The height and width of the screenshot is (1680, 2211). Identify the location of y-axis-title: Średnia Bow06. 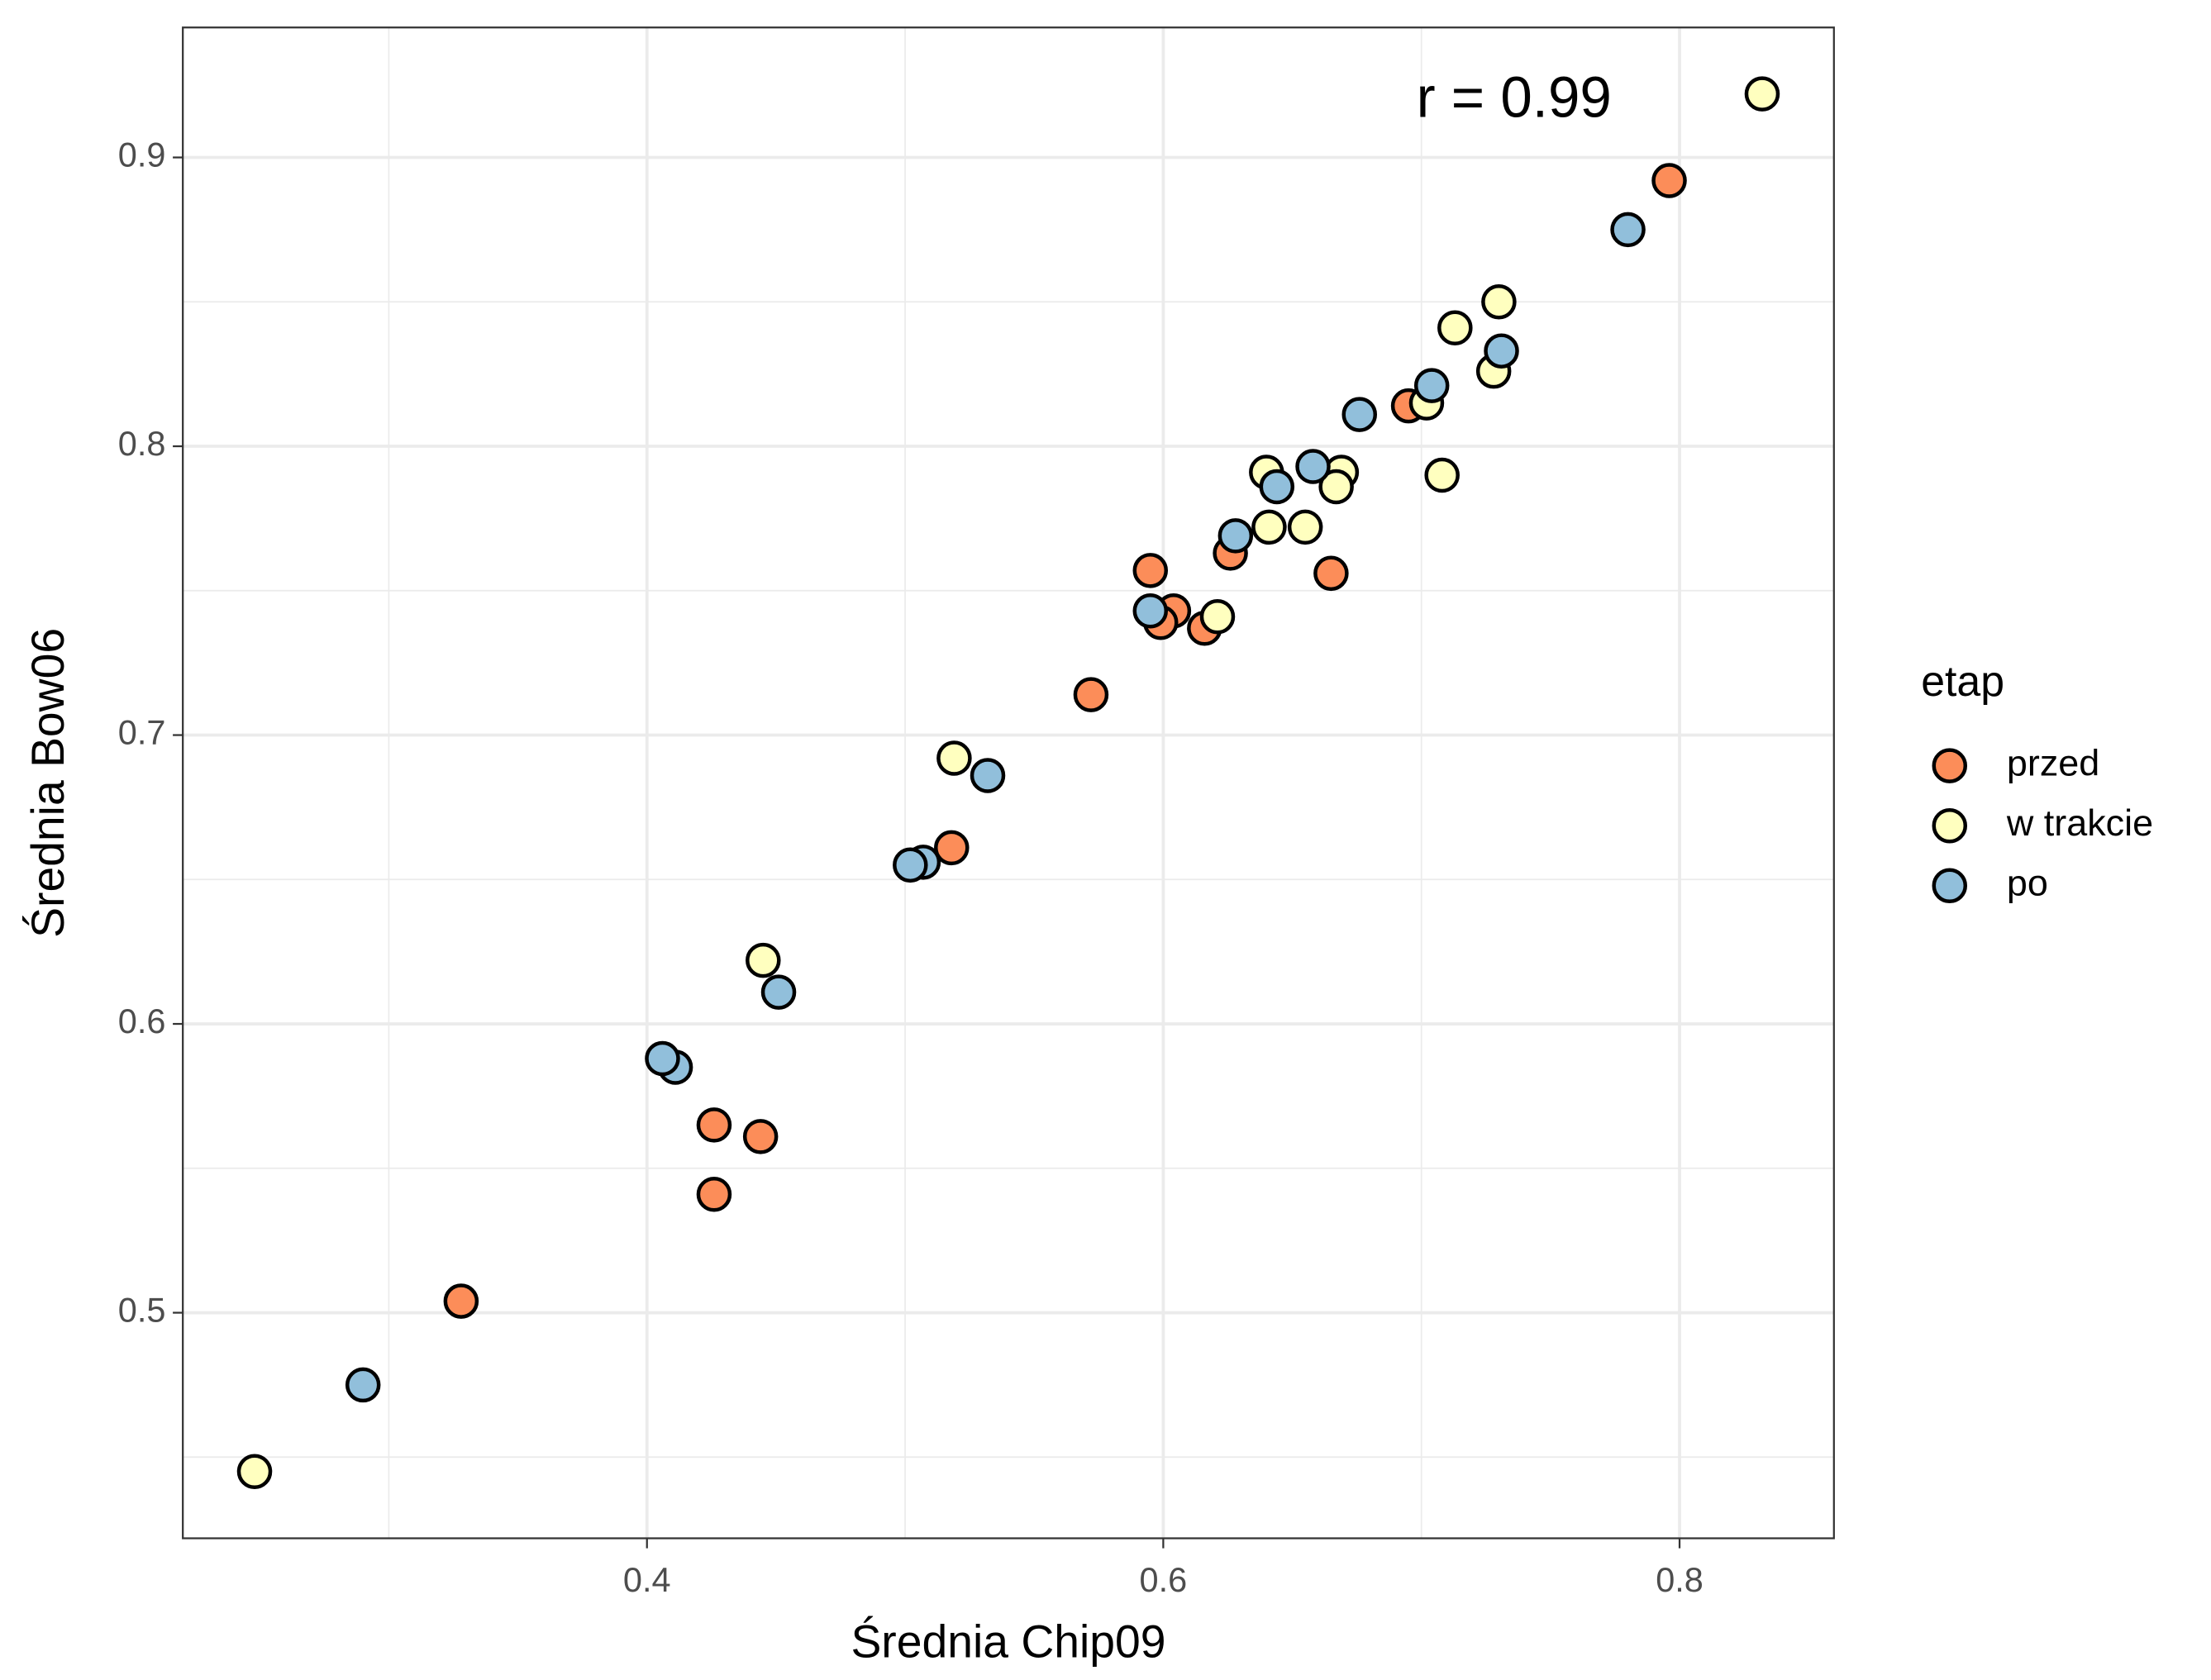
(48, 783).